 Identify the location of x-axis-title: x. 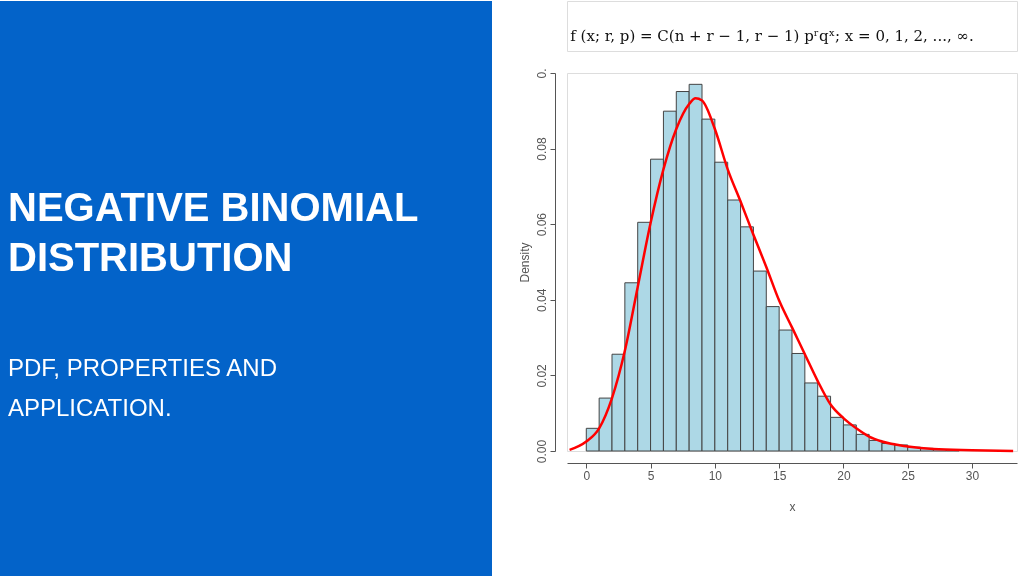
(792, 506).